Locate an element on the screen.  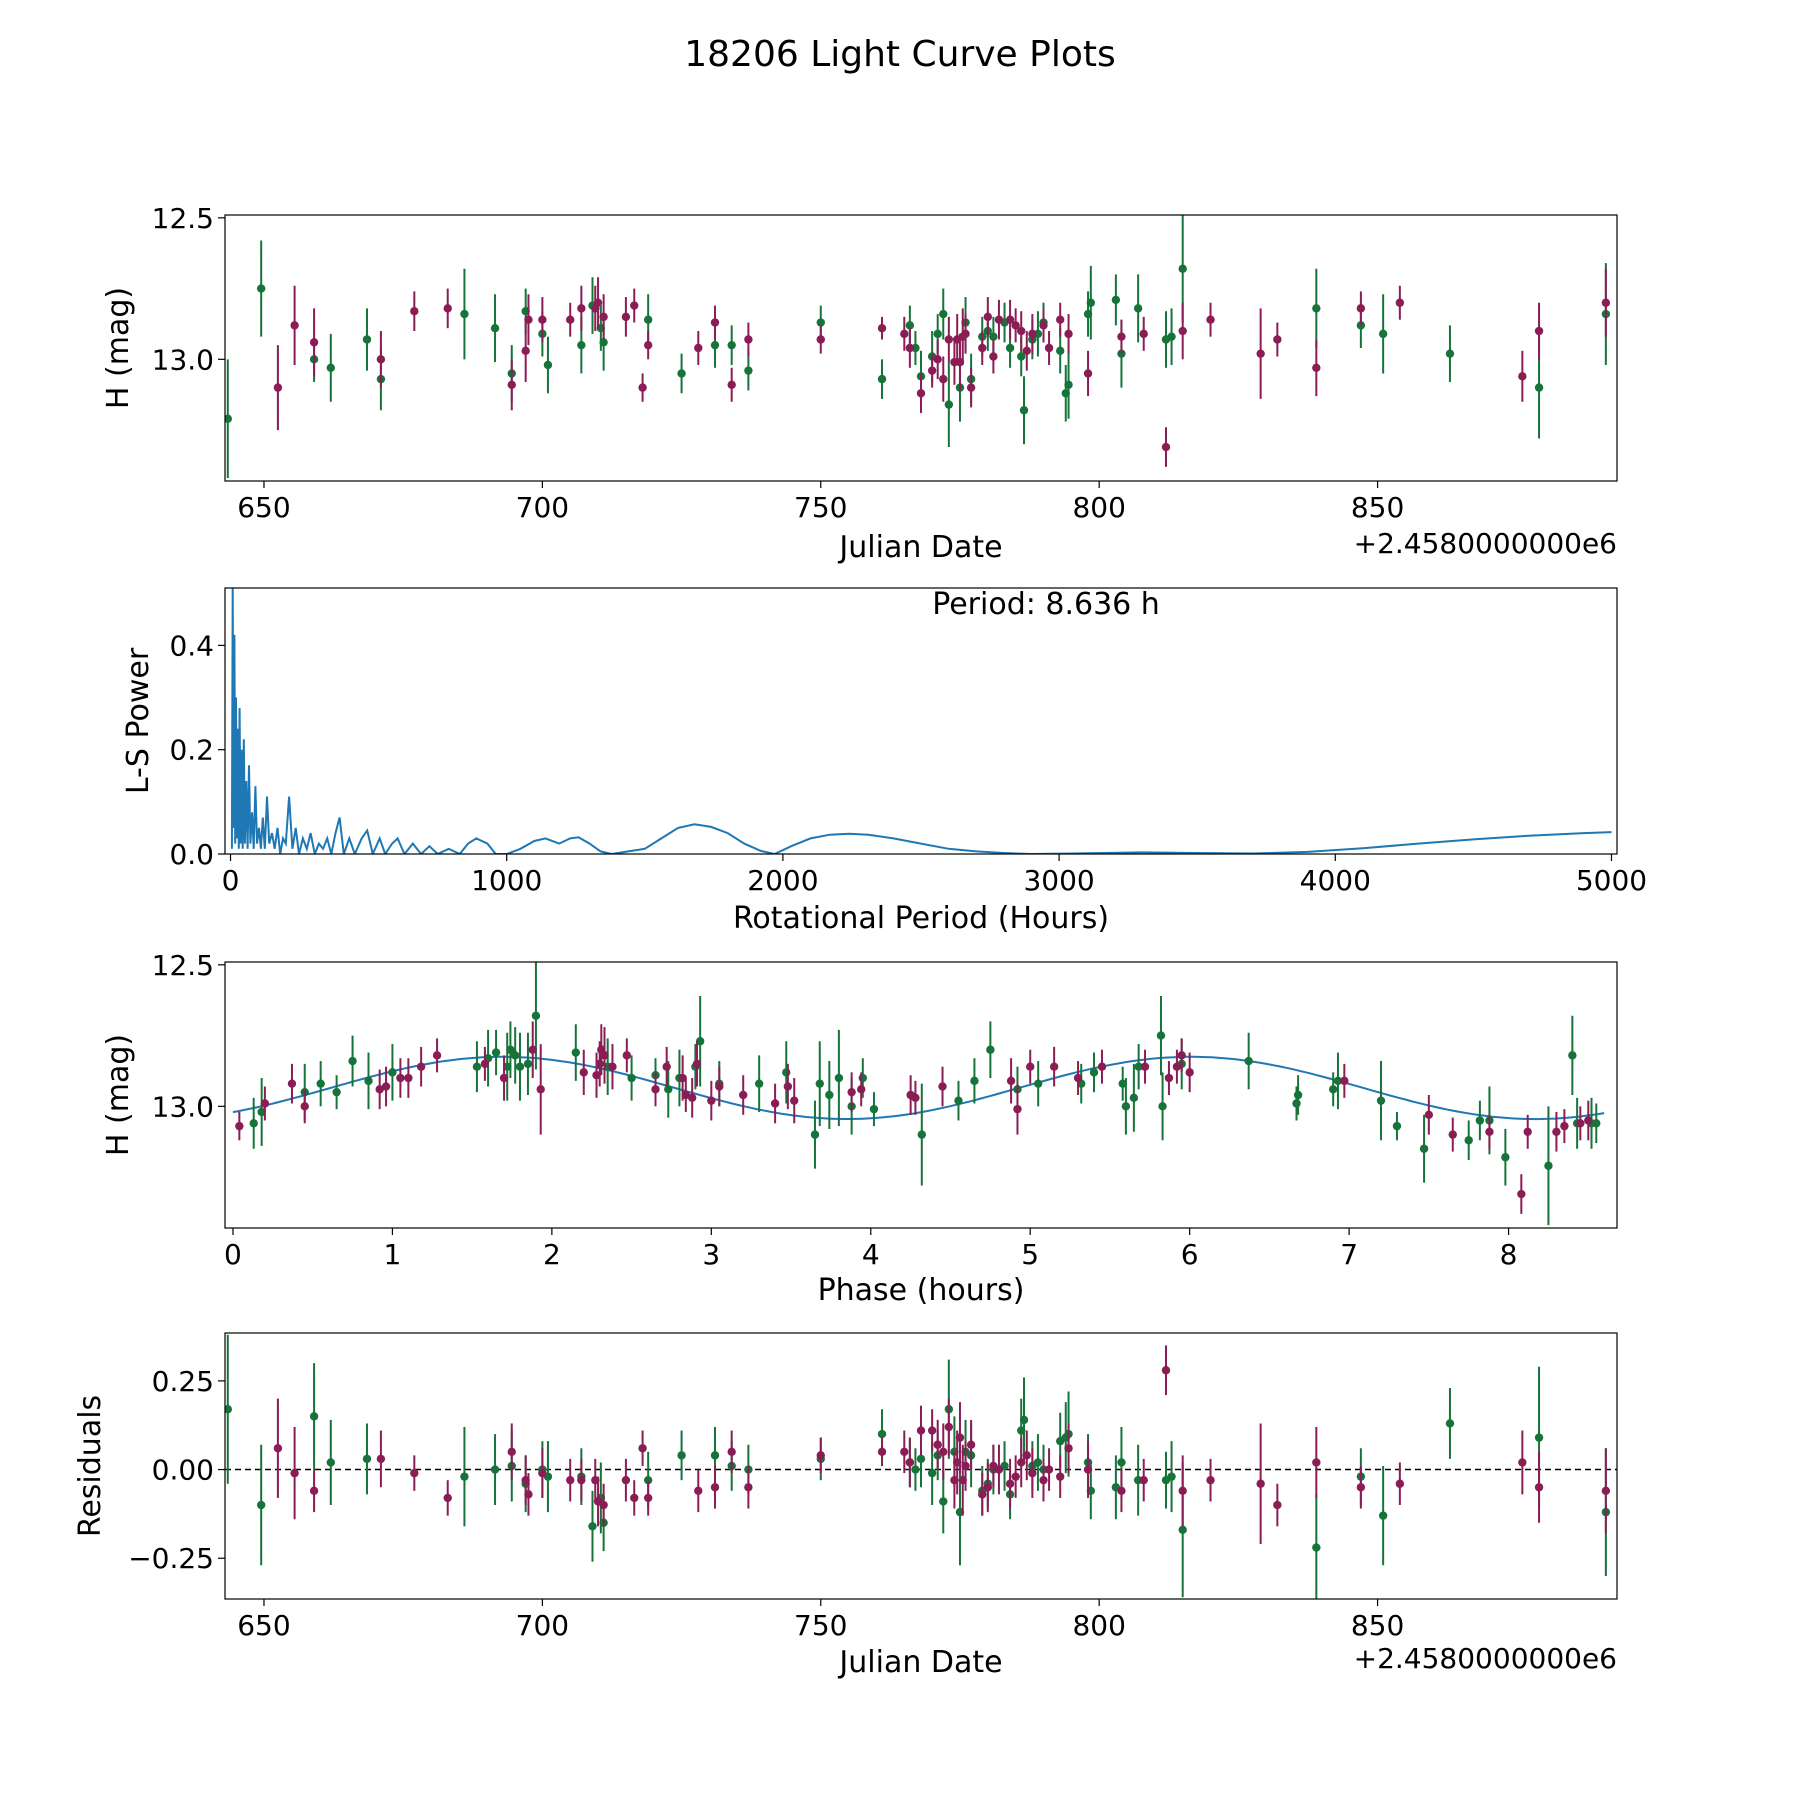
periodogram-line is located at coordinates (921, 721).